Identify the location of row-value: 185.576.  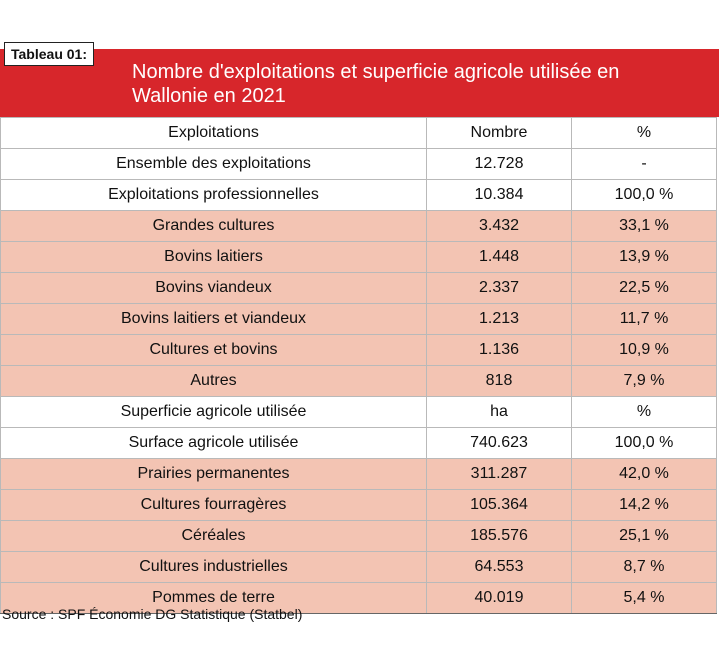
(499, 536).